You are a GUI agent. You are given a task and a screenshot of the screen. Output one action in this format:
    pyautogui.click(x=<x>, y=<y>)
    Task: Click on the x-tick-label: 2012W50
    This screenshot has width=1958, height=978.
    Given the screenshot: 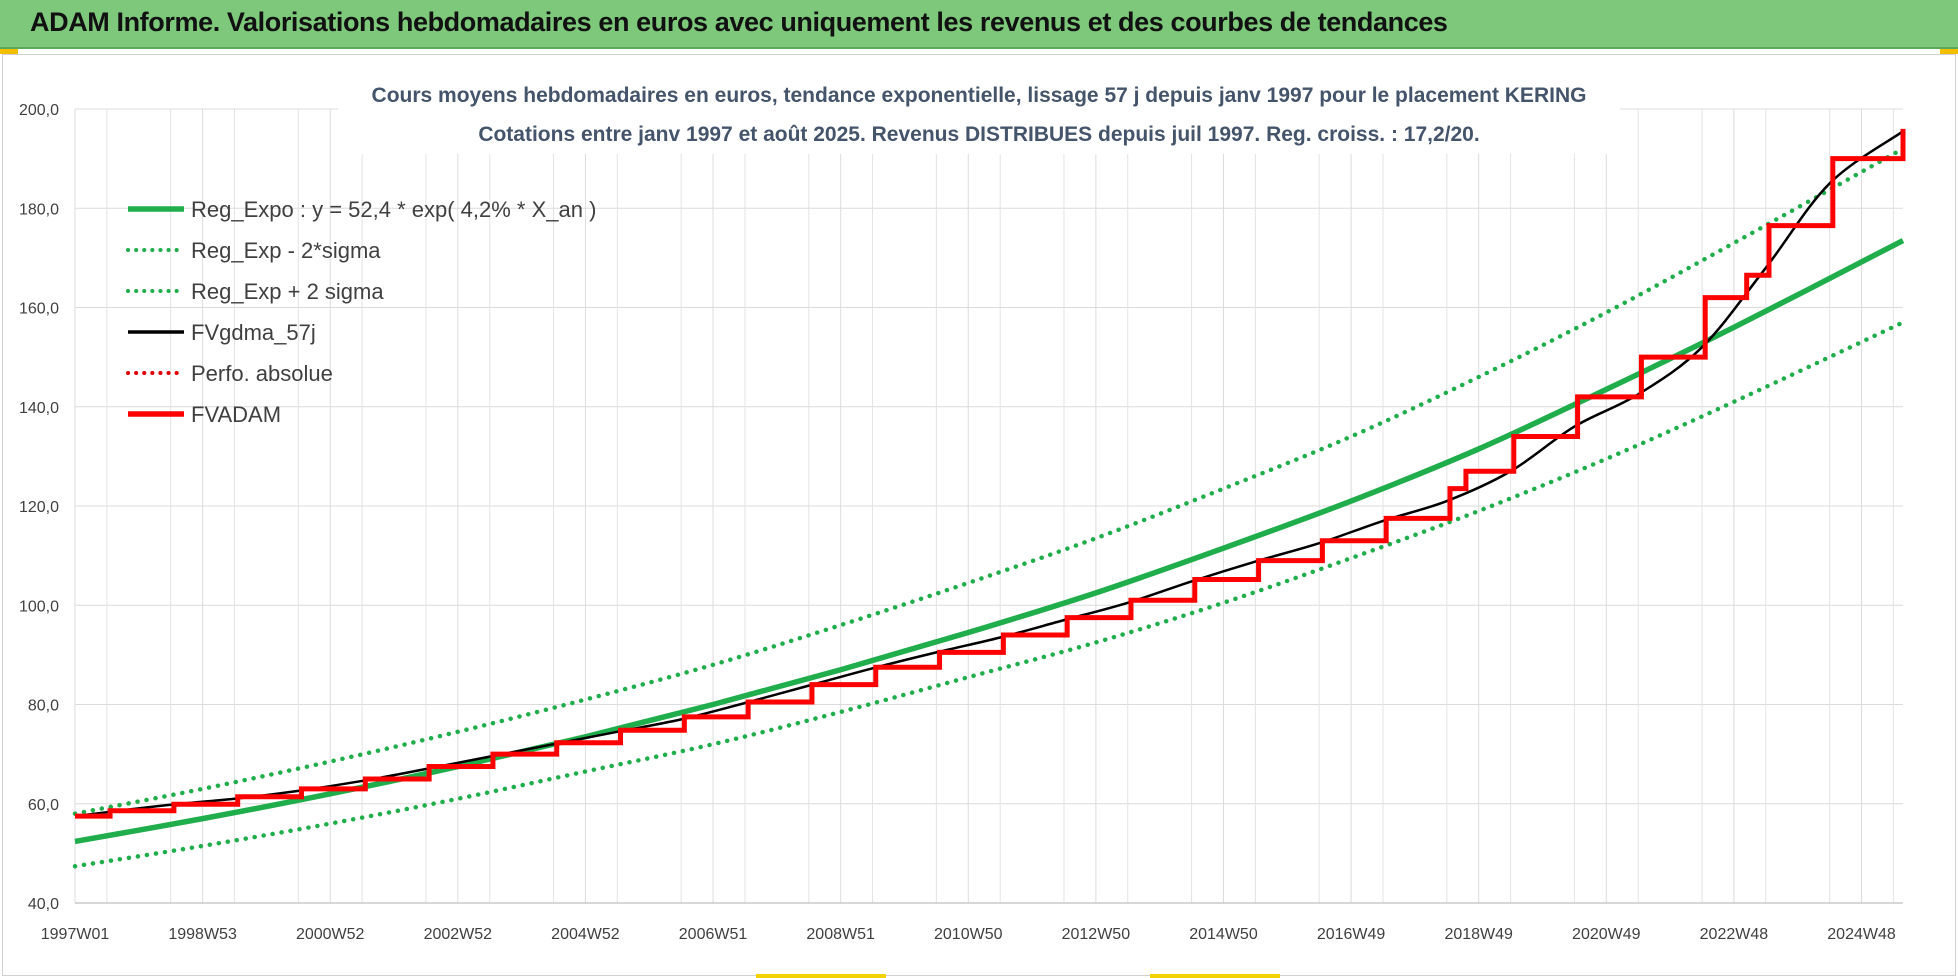 What is the action you would take?
    pyautogui.click(x=1096, y=934)
    